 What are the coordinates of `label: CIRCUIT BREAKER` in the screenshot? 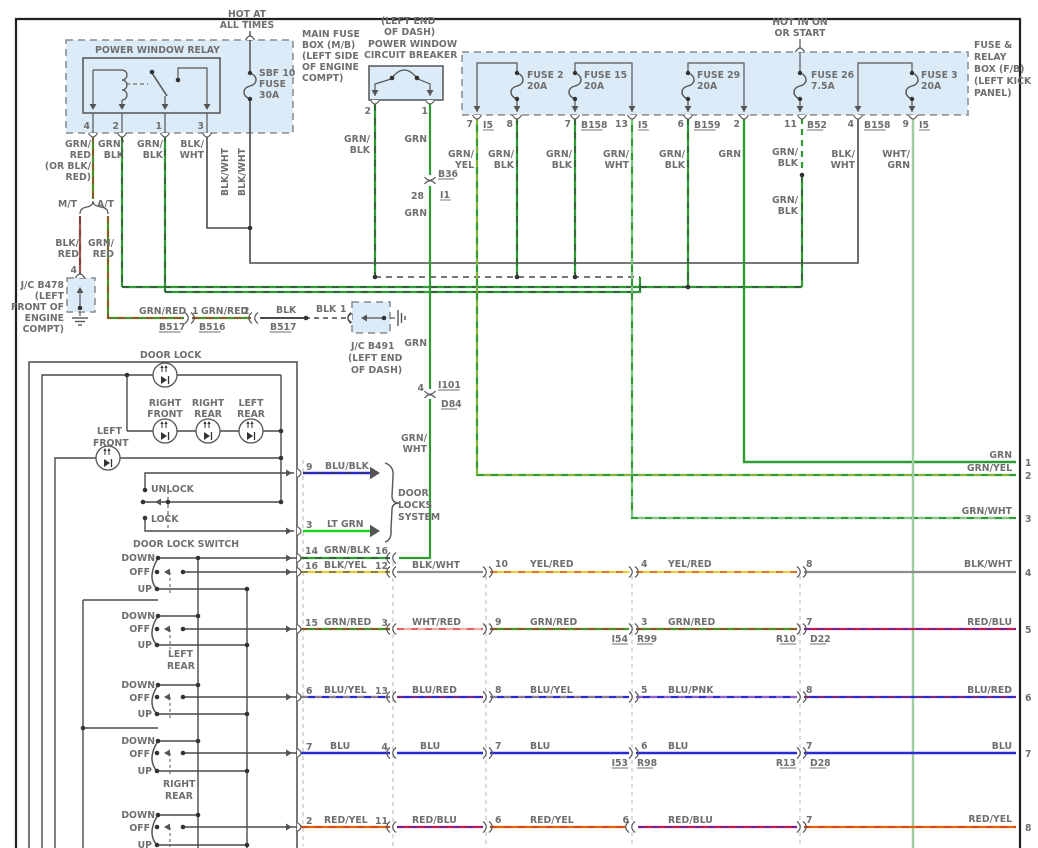 It's located at (410, 55).